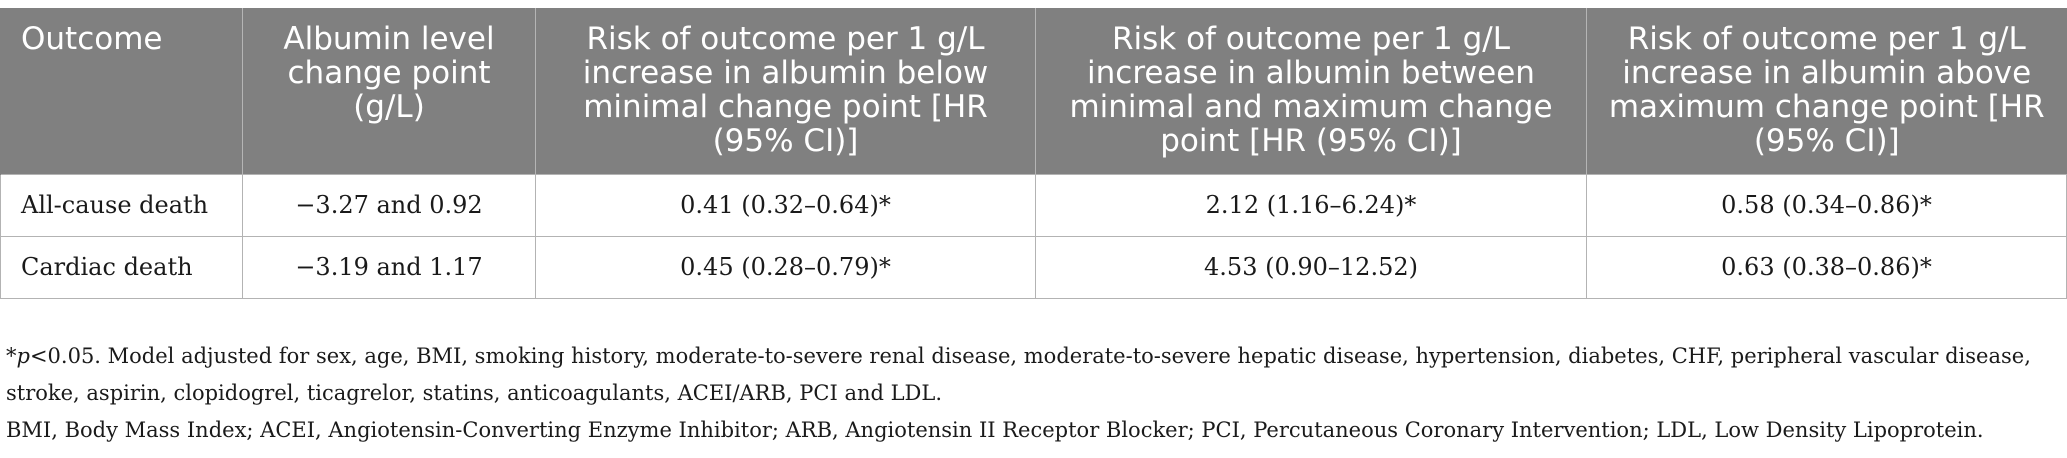 This screenshot has width=2067, height=458. What do you see at coordinates (1826, 267) in the screenshot?
I see `cell-risk-above-max: 0.63 (0.38–0.86)*` at bounding box center [1826, 267].